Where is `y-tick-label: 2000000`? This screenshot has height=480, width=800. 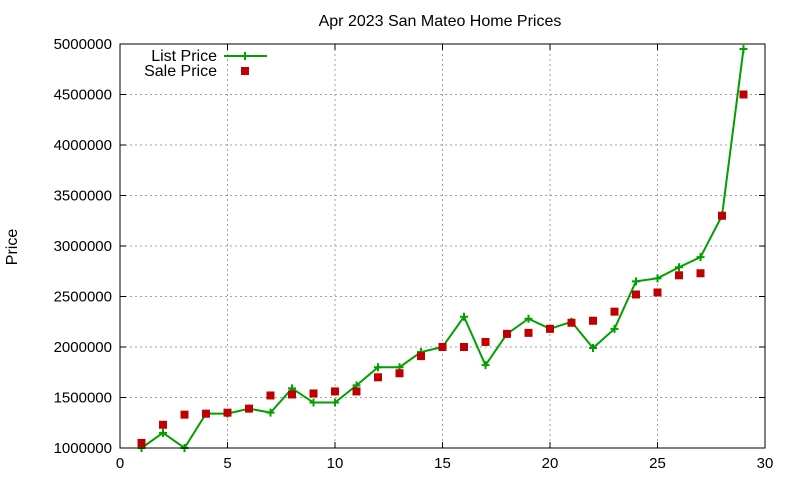 y-tick-label: 2000000 is located at coordinates (83, 347).